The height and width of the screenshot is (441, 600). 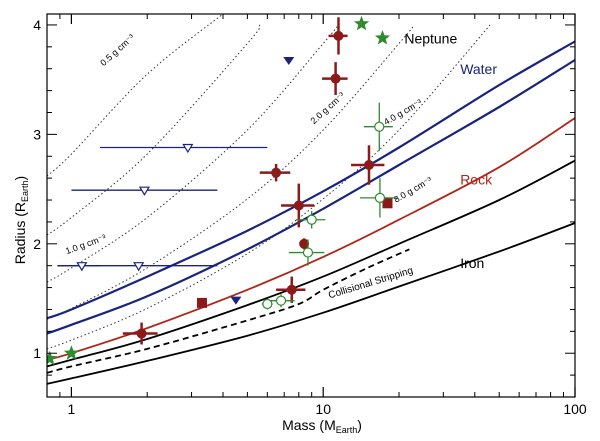 I want to click on curve-label-water: Water, so click(x=478, y=69).